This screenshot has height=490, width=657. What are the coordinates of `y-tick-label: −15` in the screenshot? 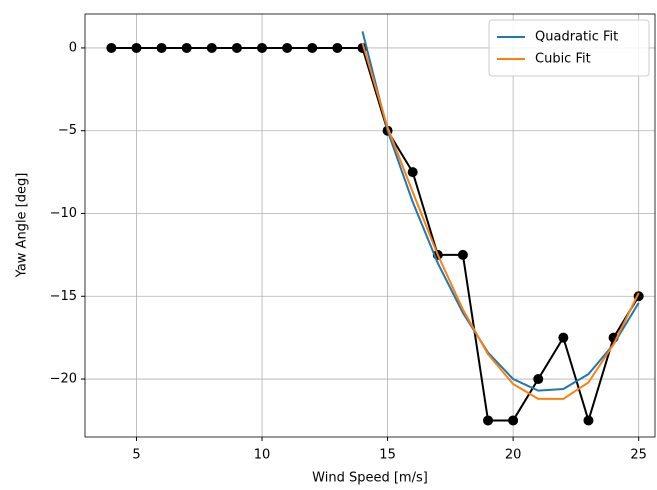 It's located at (63, 296).